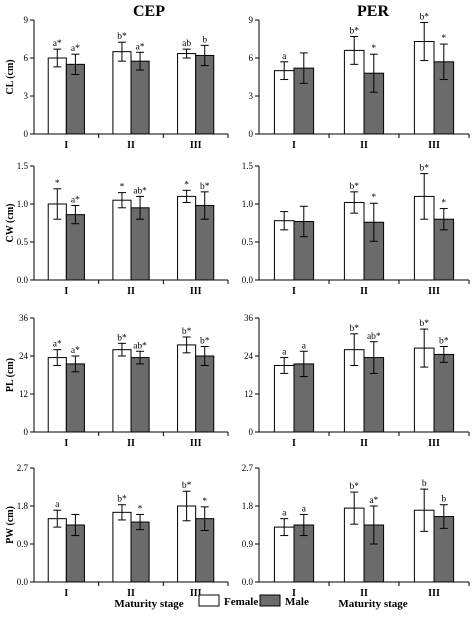 The height and width of the screenshot is (631, 474). What do you see at coordinates (186, 44) in the screenshot?
I see `significance-label: ab` at bounding box center [186, 44].